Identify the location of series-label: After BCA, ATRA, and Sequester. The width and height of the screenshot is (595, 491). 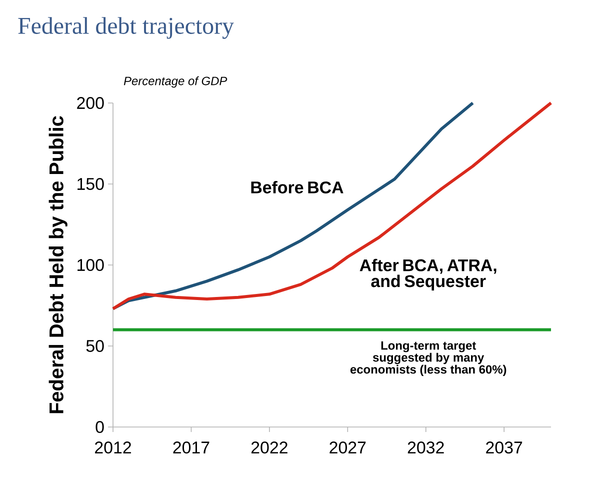
(428, 274).